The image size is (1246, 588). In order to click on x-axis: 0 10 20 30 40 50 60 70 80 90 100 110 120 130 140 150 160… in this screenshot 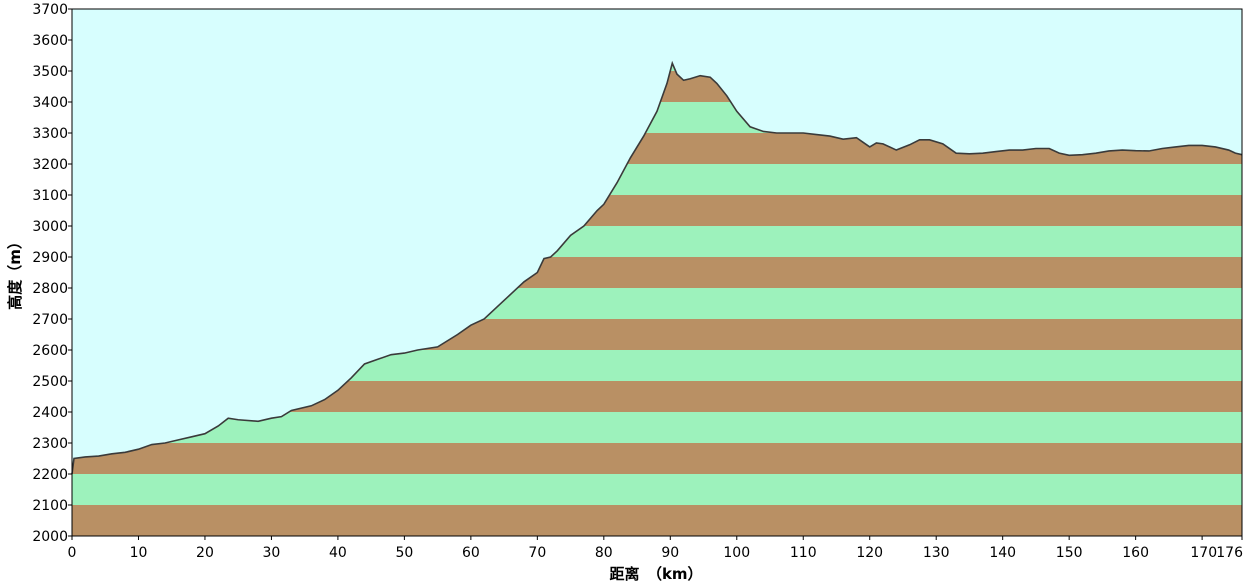, I will do `click(655, 548)`.